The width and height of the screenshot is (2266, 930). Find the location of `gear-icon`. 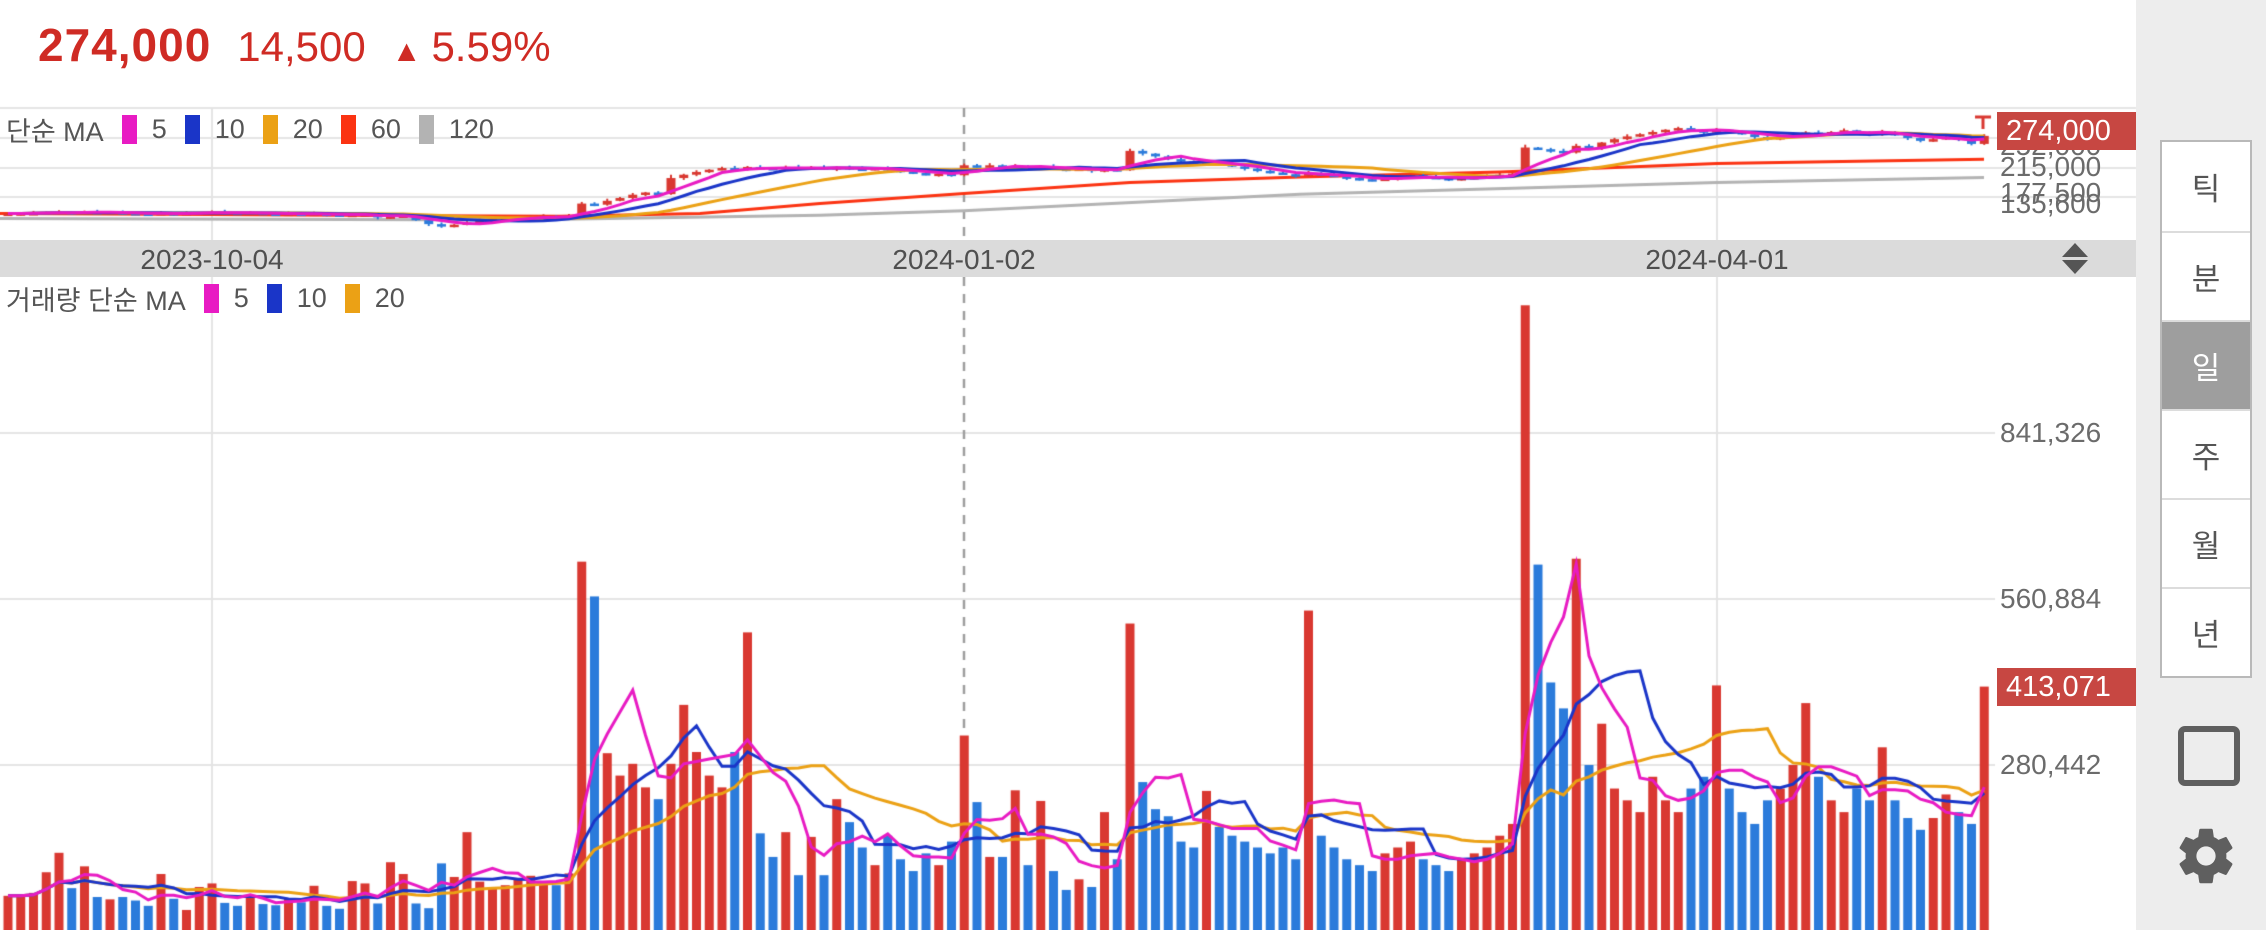

gear-icon is located at coordinates (2206, 856).